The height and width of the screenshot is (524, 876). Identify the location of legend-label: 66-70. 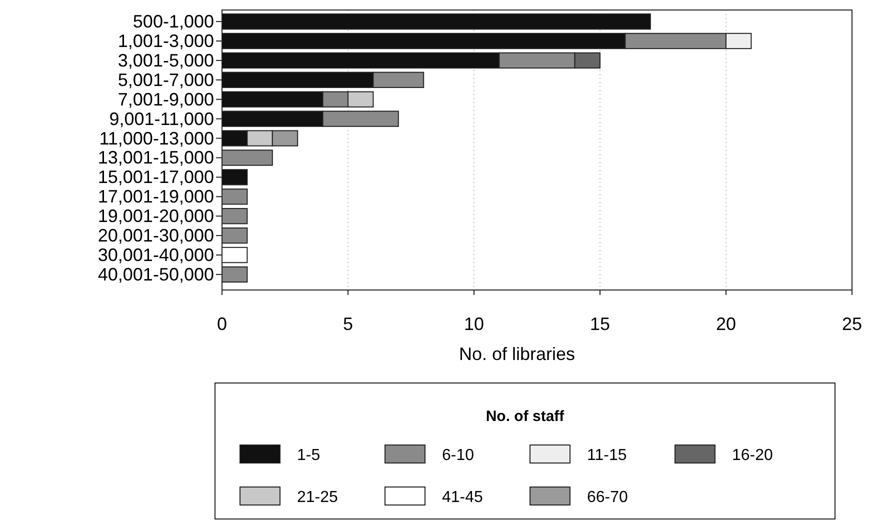
(607, 497).